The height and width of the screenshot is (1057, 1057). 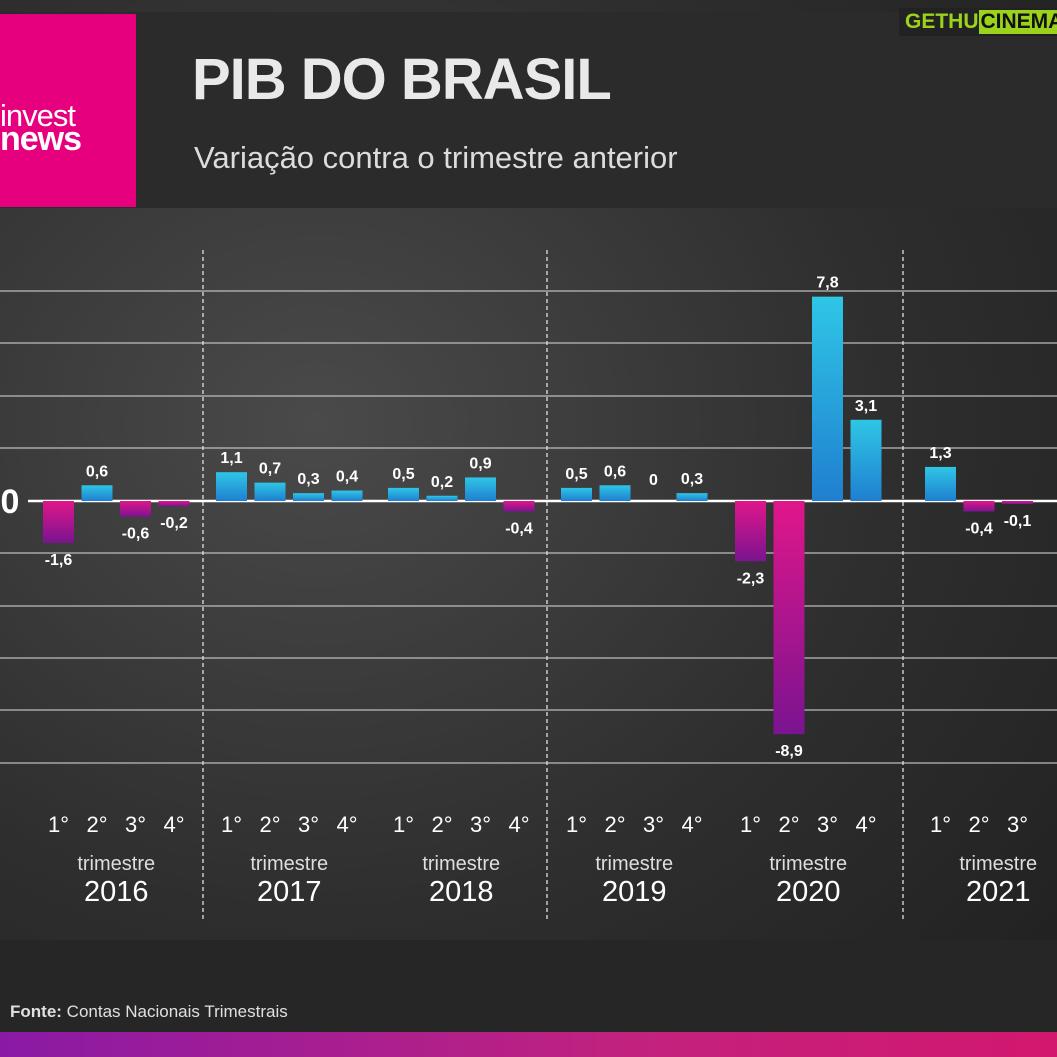 What do you see at coordinates (866, 406) in the screenshot?
I see `data-label: 3,1` at bounding box center [866, 406].